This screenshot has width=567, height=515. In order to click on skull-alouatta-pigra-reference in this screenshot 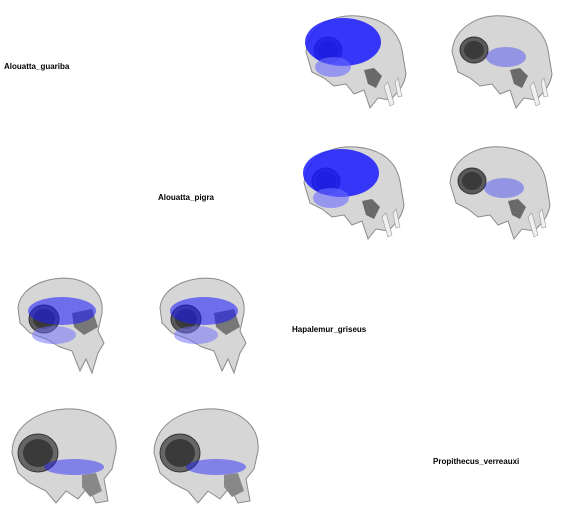, I will do `click(499, 193)`.